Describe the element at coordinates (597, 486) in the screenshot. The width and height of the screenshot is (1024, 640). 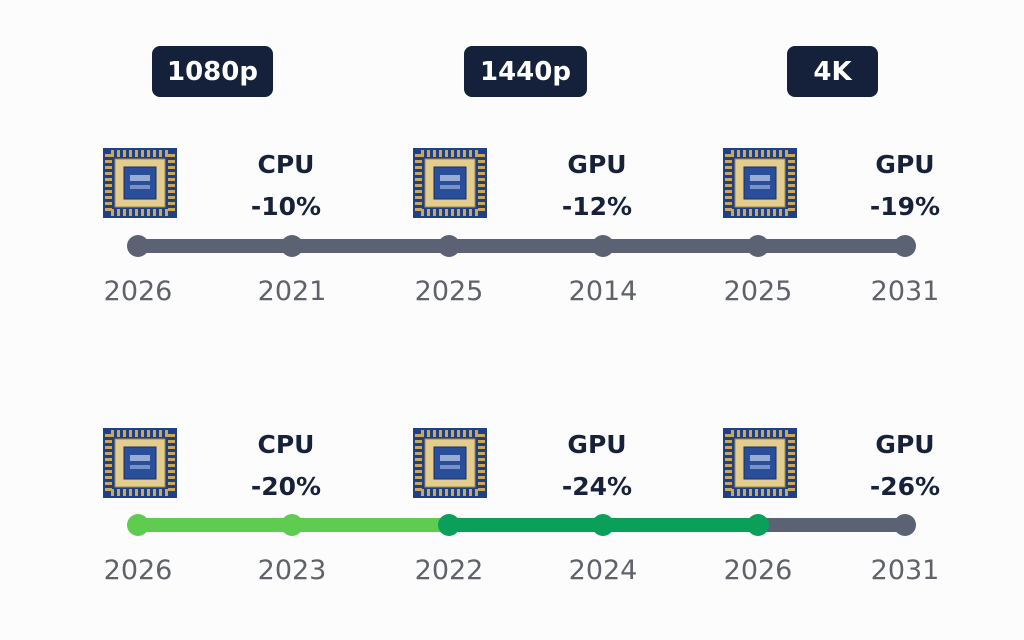
I see `stage-change: -24%` at that location.